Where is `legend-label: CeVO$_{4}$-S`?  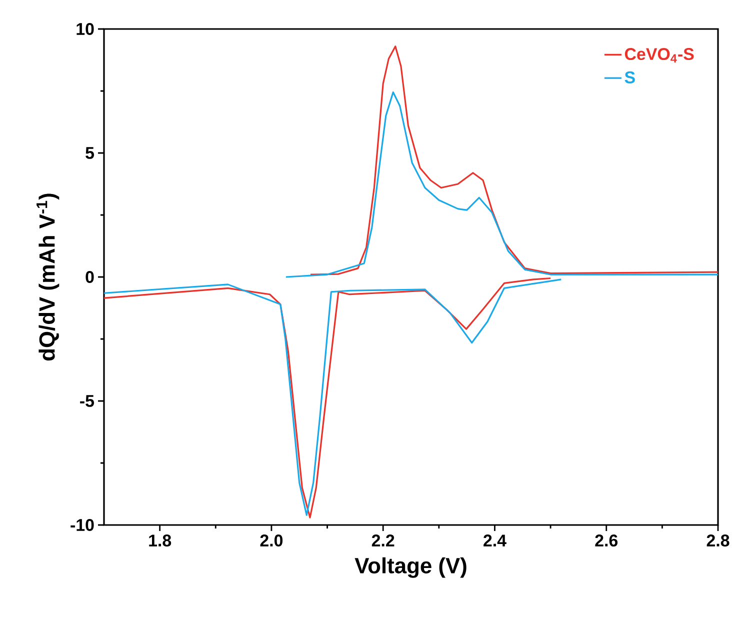 legend-label: CeVO$_{4}$-S is located at coordinates (659, 55).